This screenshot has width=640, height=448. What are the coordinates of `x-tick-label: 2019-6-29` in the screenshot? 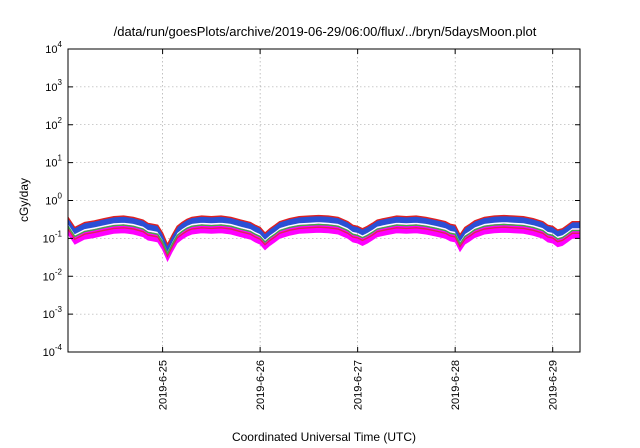 It's located at (554, 385).